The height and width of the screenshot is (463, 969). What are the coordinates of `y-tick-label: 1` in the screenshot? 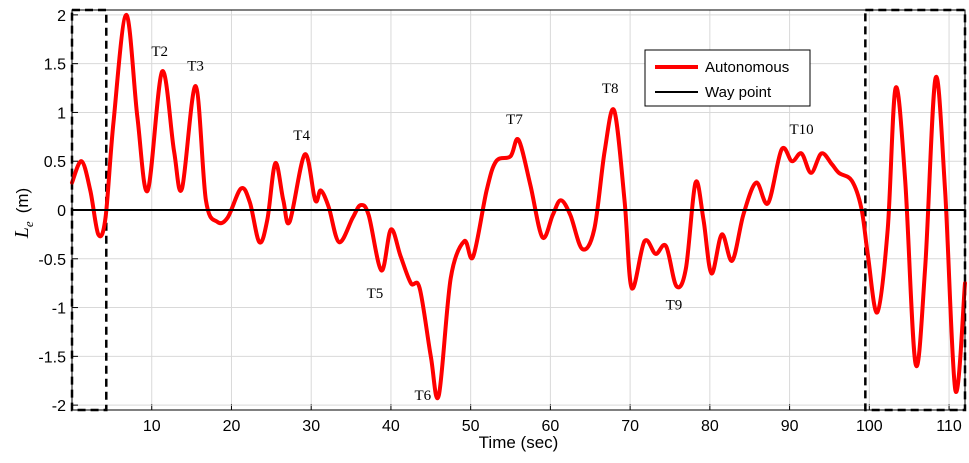 It's located at (61, 113).